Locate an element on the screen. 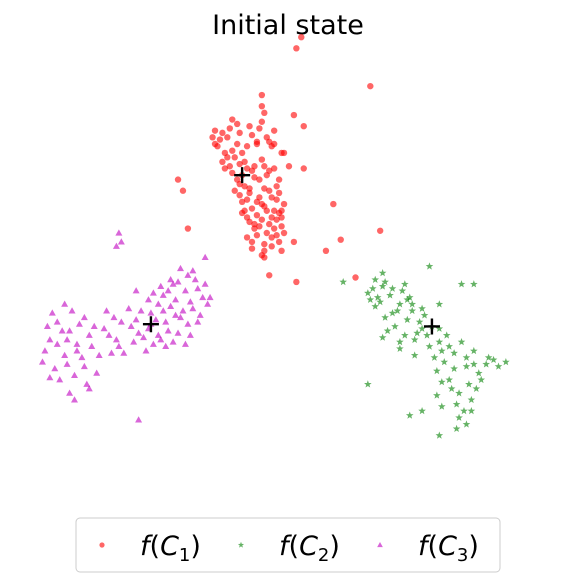  legend-label-3: f(C3) is located at coordinates (448, 548).